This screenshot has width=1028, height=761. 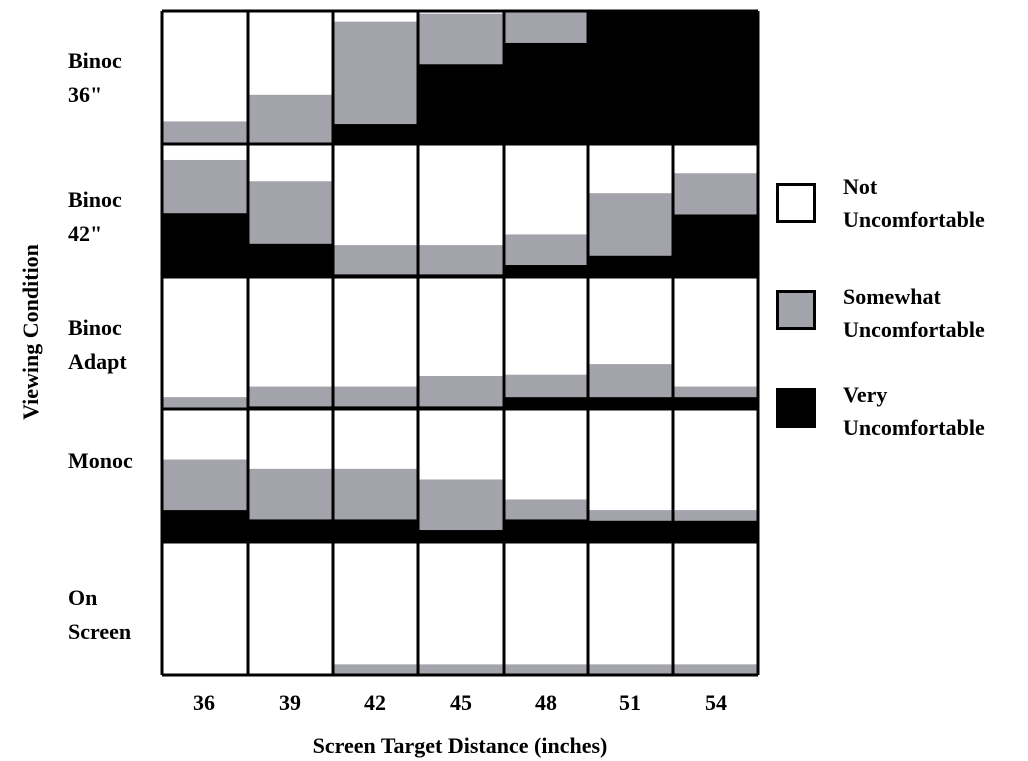 I want to click on x-tick-label: 48, so click(x=546, y=702).